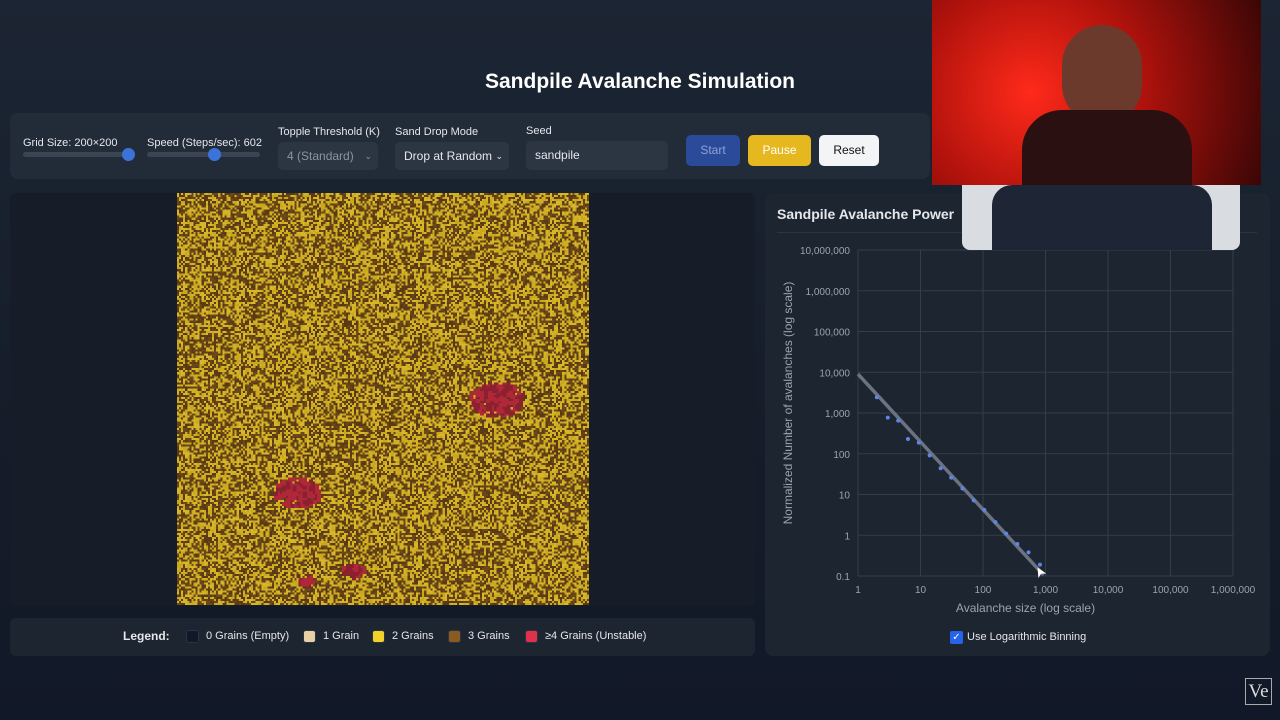 This screenshot has width=1280, height=720. Describe the element at coordinates (713, 150) in the screenshot. I see `start-button: Start` at that location.